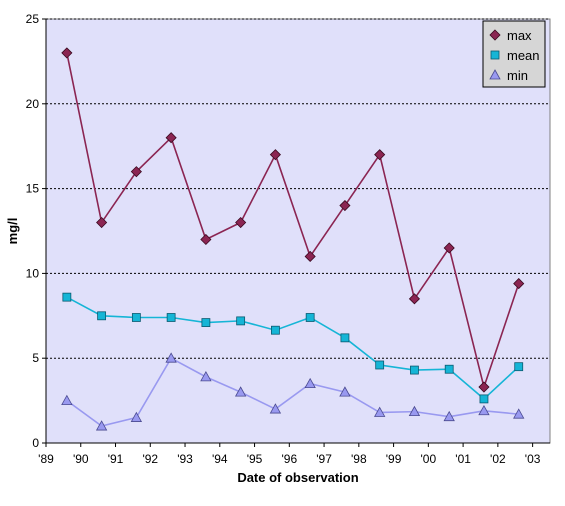 The width and height of the screenshot is (565, 506). I want to click on x-tick-label: '03, so click(533, 459).